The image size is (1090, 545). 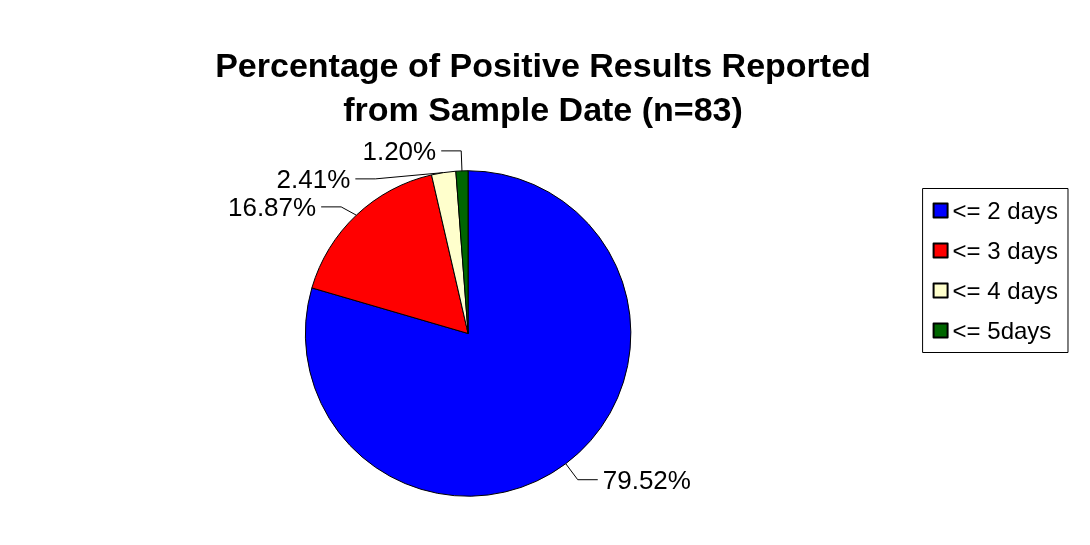 I want to click on chart-title: Percentage of Positive Results Reported from Sample Date (n=83), so click(x=543, y=87).